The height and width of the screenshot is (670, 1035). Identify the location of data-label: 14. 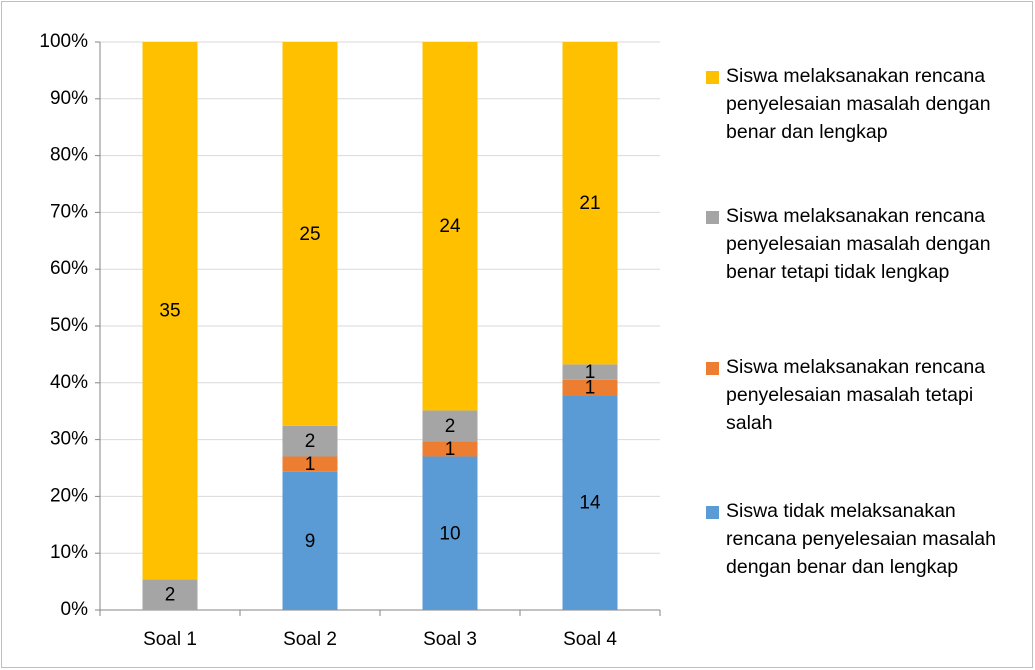
(590, 503).